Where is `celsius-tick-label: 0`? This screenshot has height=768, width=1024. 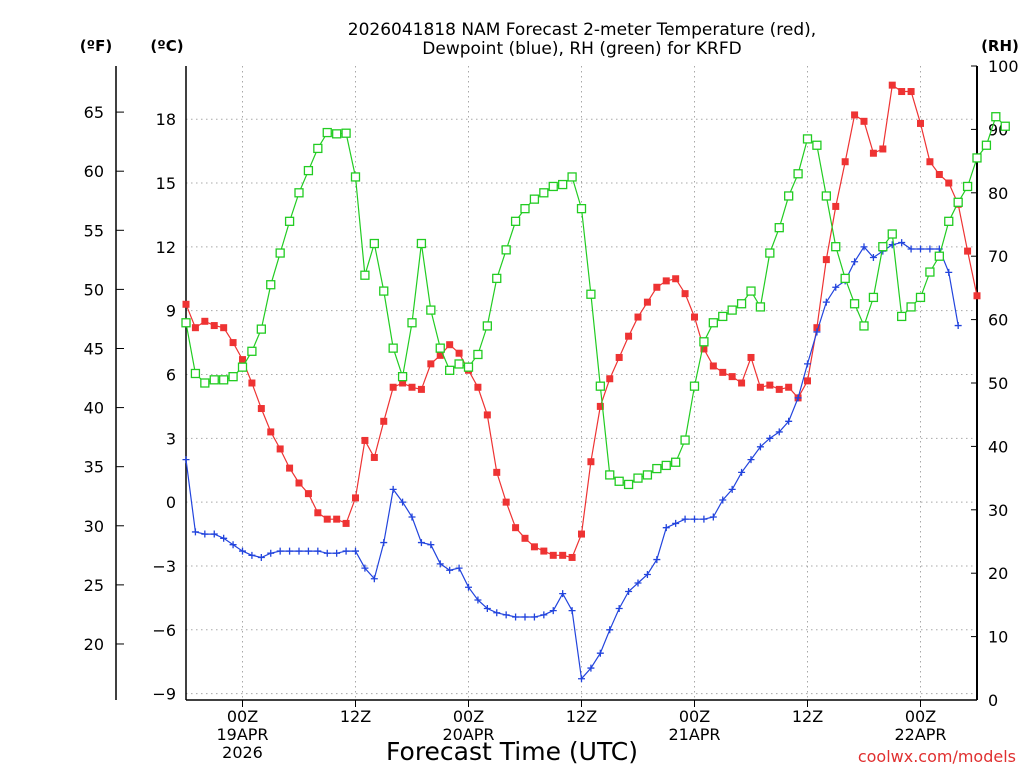 celsius-tick-label: 0 is located at coordinates (171, 502).